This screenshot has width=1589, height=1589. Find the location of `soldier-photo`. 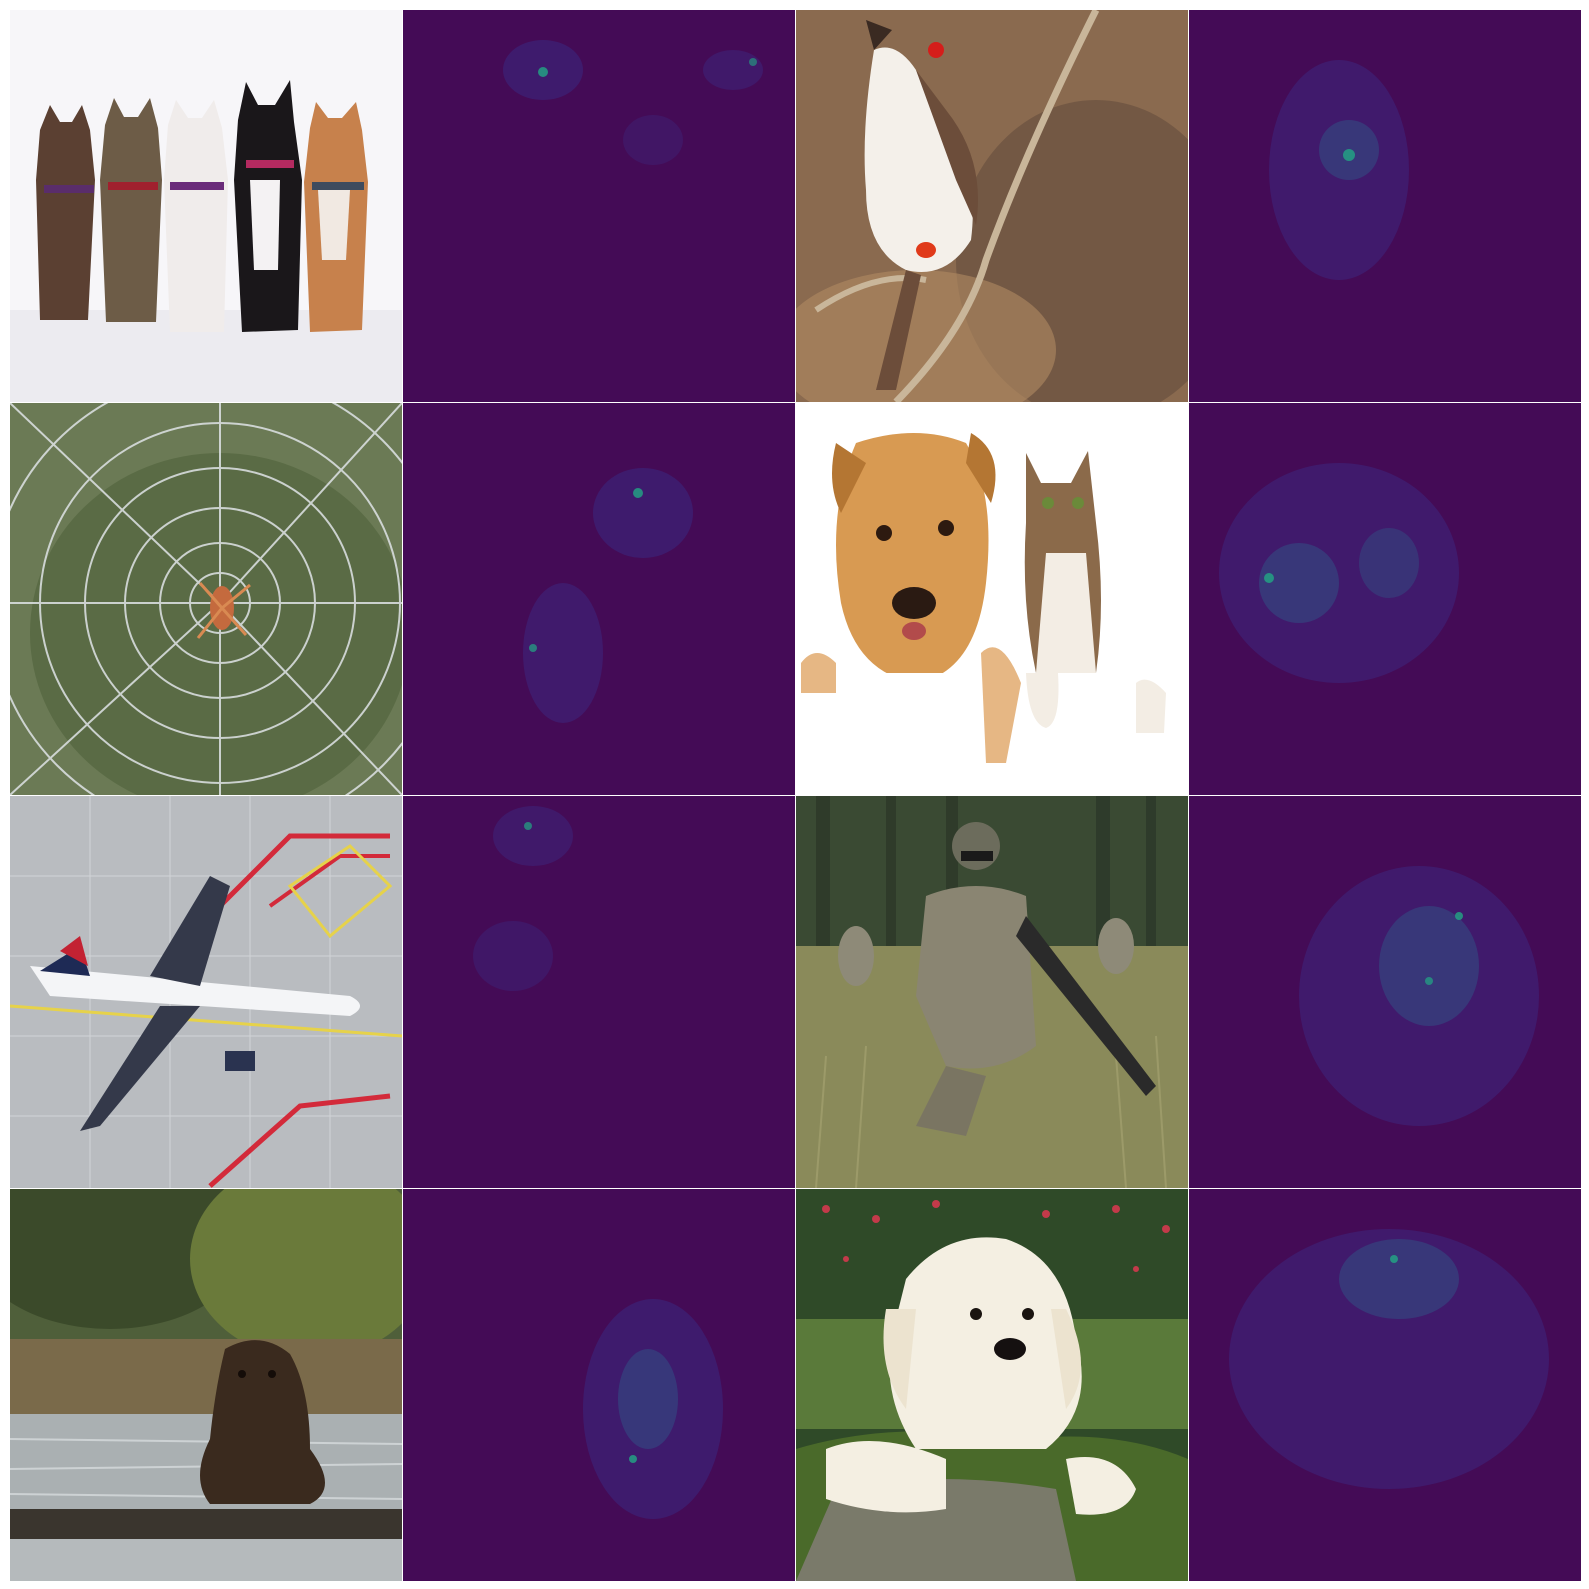

soldier-photo is located at coordinates (992, 992).